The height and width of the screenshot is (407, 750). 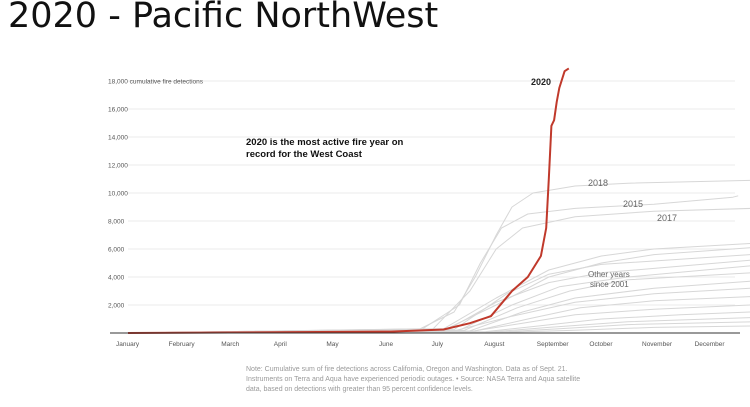 I want to click on y-tick-label: 10,000, so click(x=118, y=194).